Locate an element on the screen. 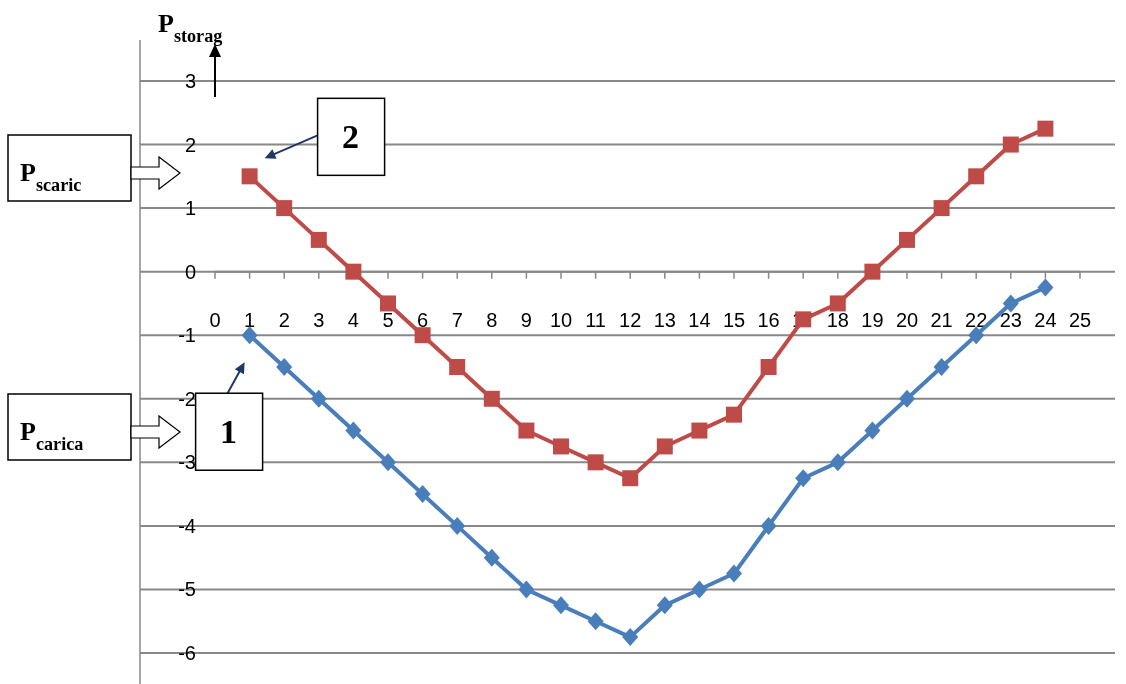 This screenshot has height=684, width=1126. x-tick-label: 18 is located at coordinates (837, 319).